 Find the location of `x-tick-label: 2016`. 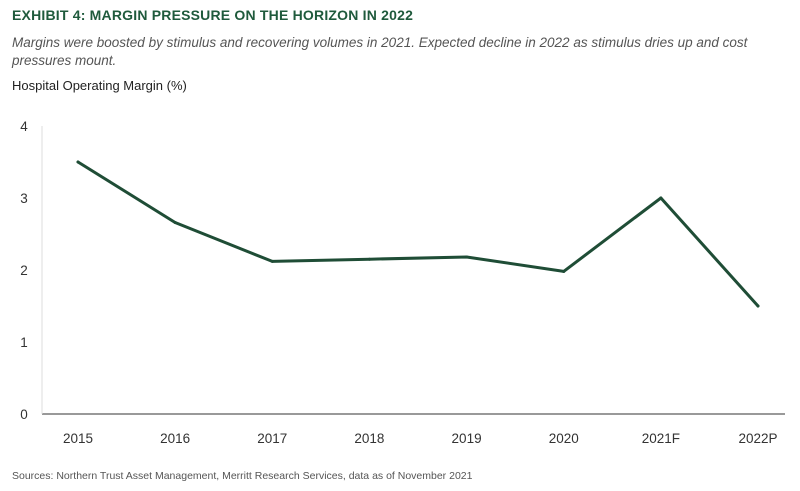

x-tick-label: 2016 is located at coordinates (175, 438).